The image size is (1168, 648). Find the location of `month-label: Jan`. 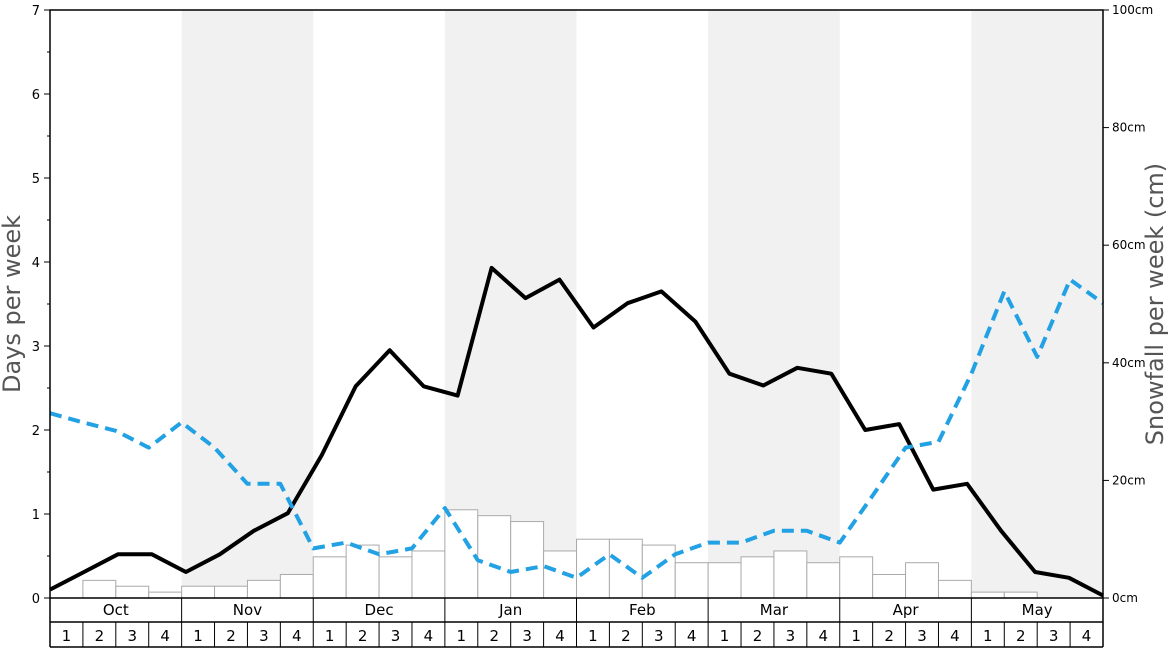

month-label: Jan is located at coordinates (510, 610).